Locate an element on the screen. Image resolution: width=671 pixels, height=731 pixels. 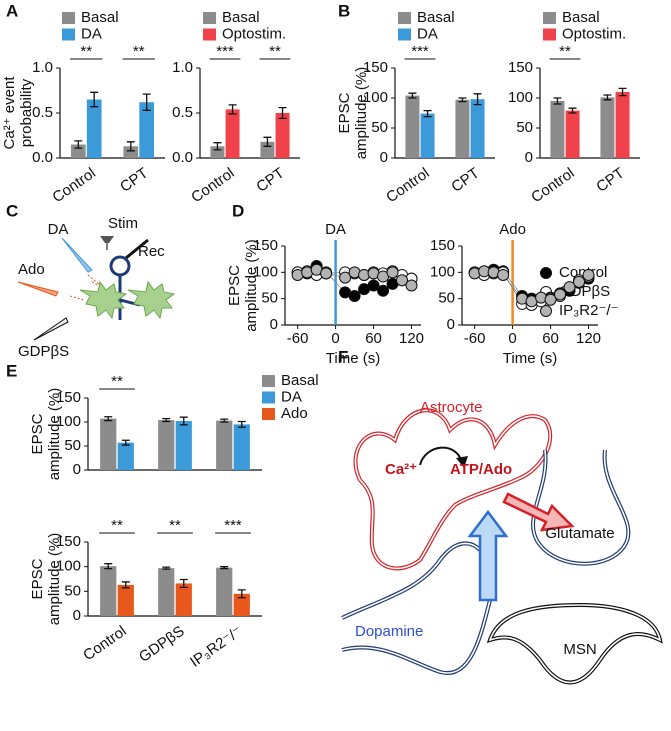
panel-letter: C is located at coordinates (12, 210).